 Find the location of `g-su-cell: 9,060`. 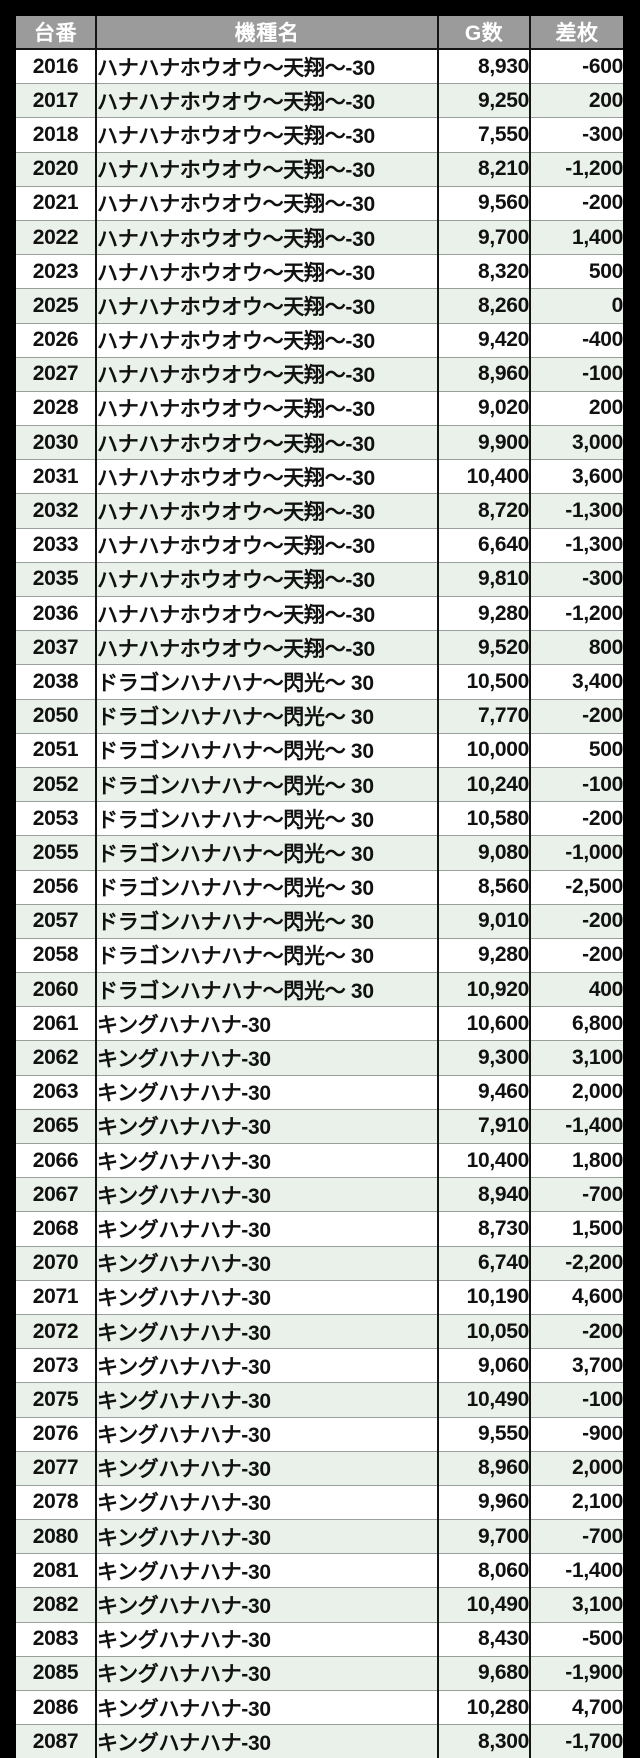

g-su-cell: 9,060 is located at coordinates (483, 1365).